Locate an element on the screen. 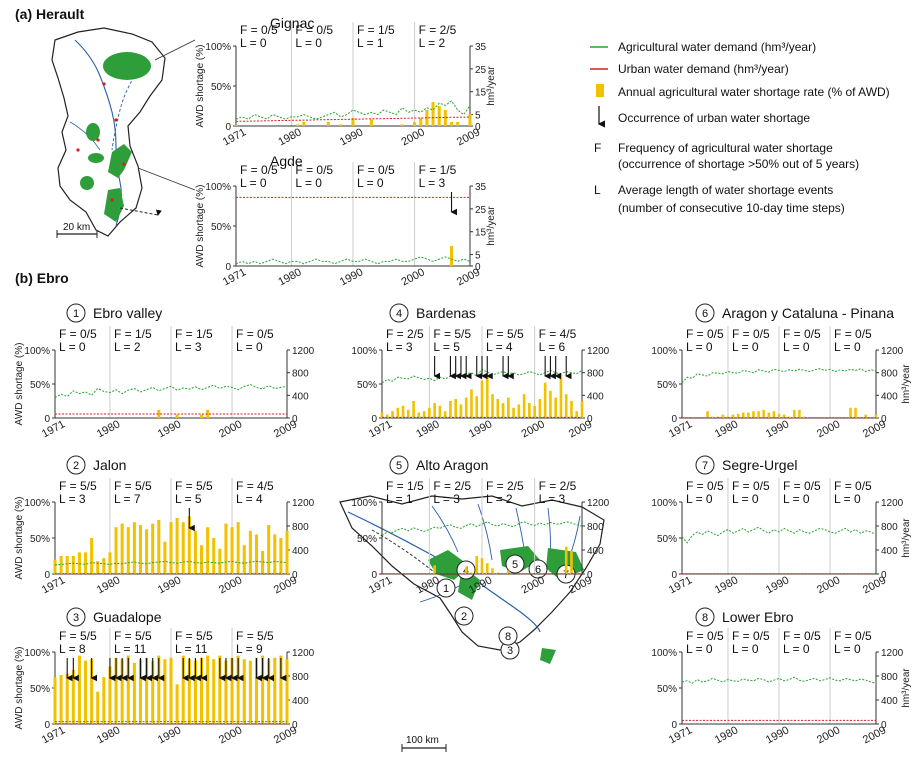  section-b-label: (b) Ebro is located at coordinates (42, 278).